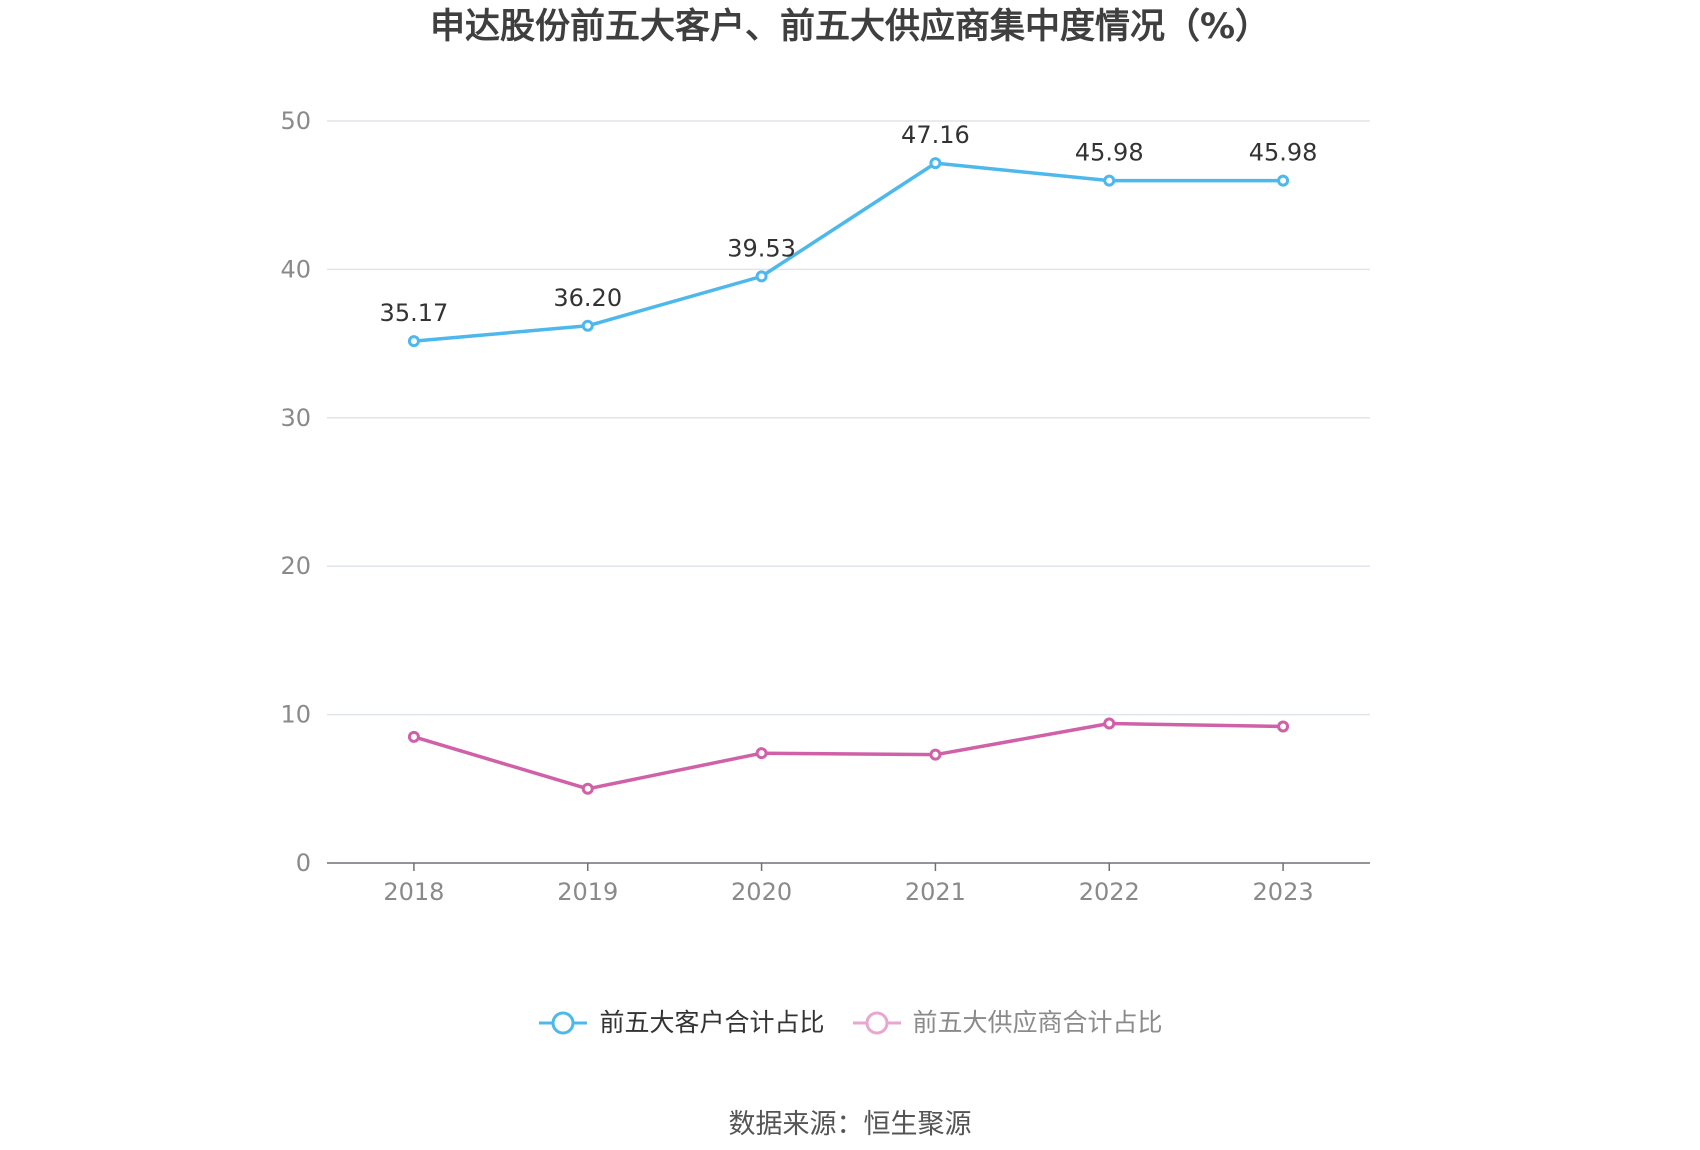  I want to click on legend-item-suppliers: 前五大供应商合计占比, so click(1007, 1023).